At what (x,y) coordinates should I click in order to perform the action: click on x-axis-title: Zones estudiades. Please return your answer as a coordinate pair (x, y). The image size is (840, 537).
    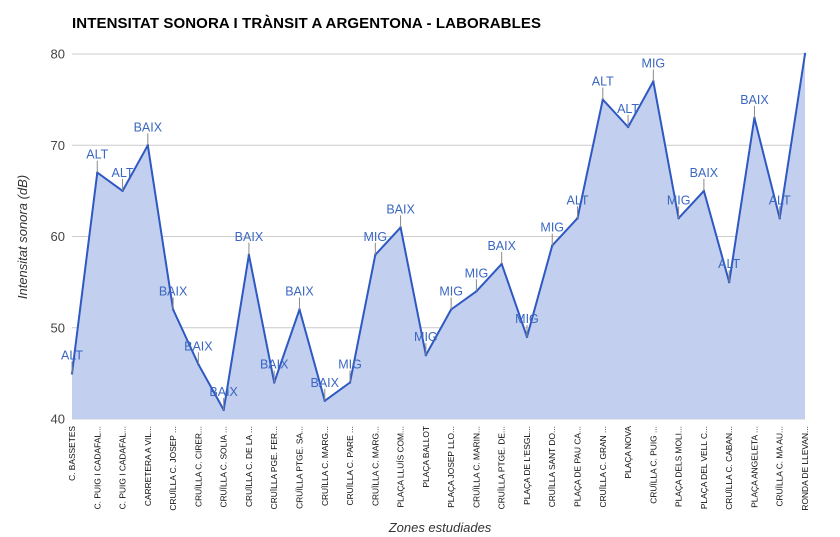
    Looking at the image, I should click on (440, 527).